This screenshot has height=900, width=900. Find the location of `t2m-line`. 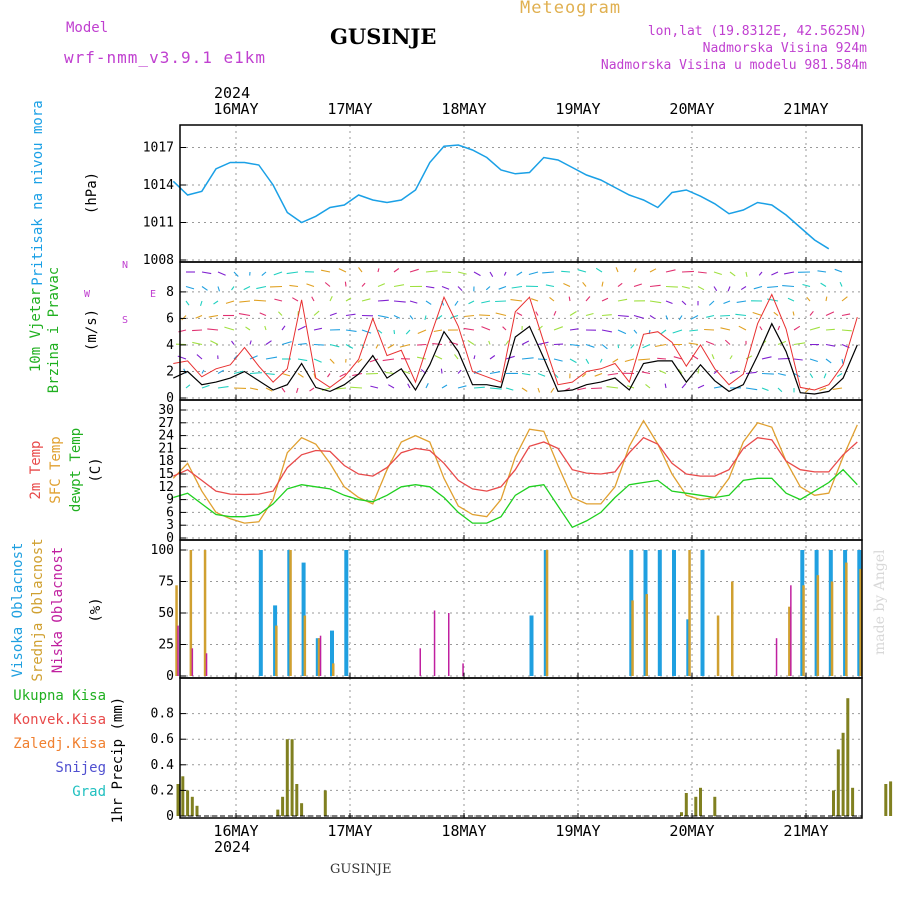

t2m-line is located at coordinates (515, 466).